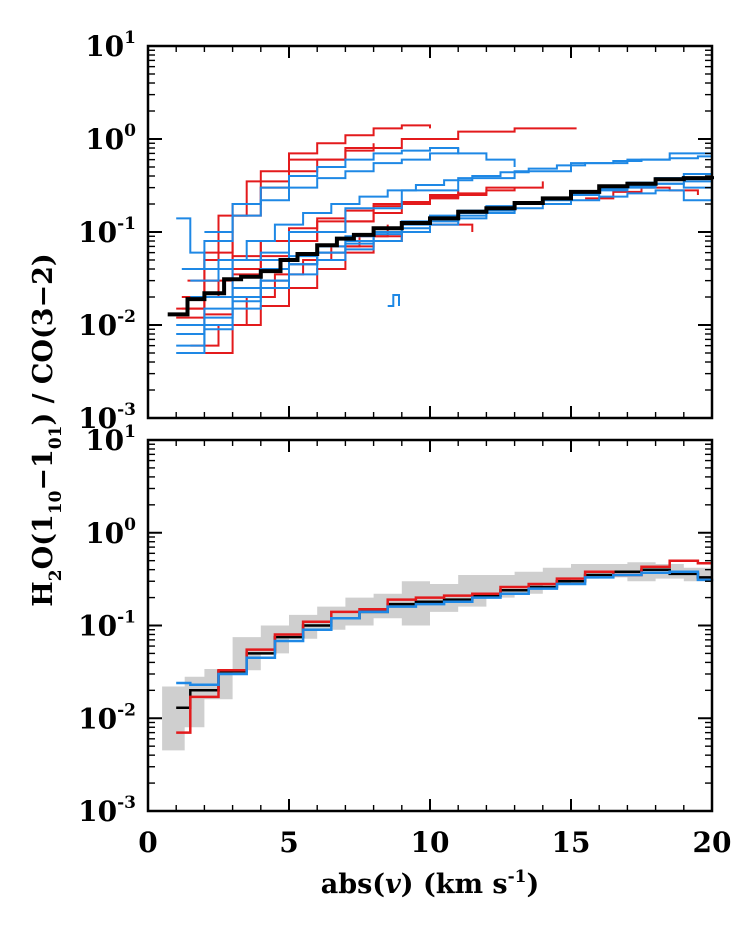  Describe the element at coordinates (288, 842) in the screenshot. I see `x-tick-label: 5` at that location.